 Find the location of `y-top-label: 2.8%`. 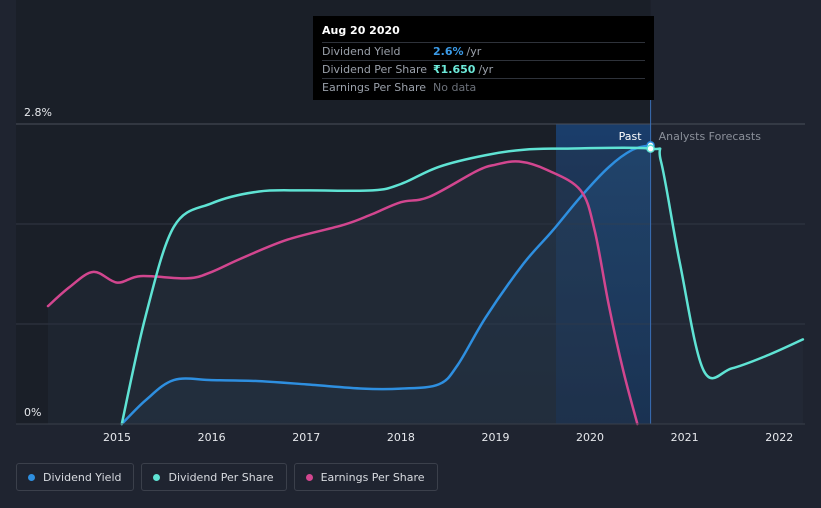

y-top-label: 2.8% is located at coordinates (38, 112).